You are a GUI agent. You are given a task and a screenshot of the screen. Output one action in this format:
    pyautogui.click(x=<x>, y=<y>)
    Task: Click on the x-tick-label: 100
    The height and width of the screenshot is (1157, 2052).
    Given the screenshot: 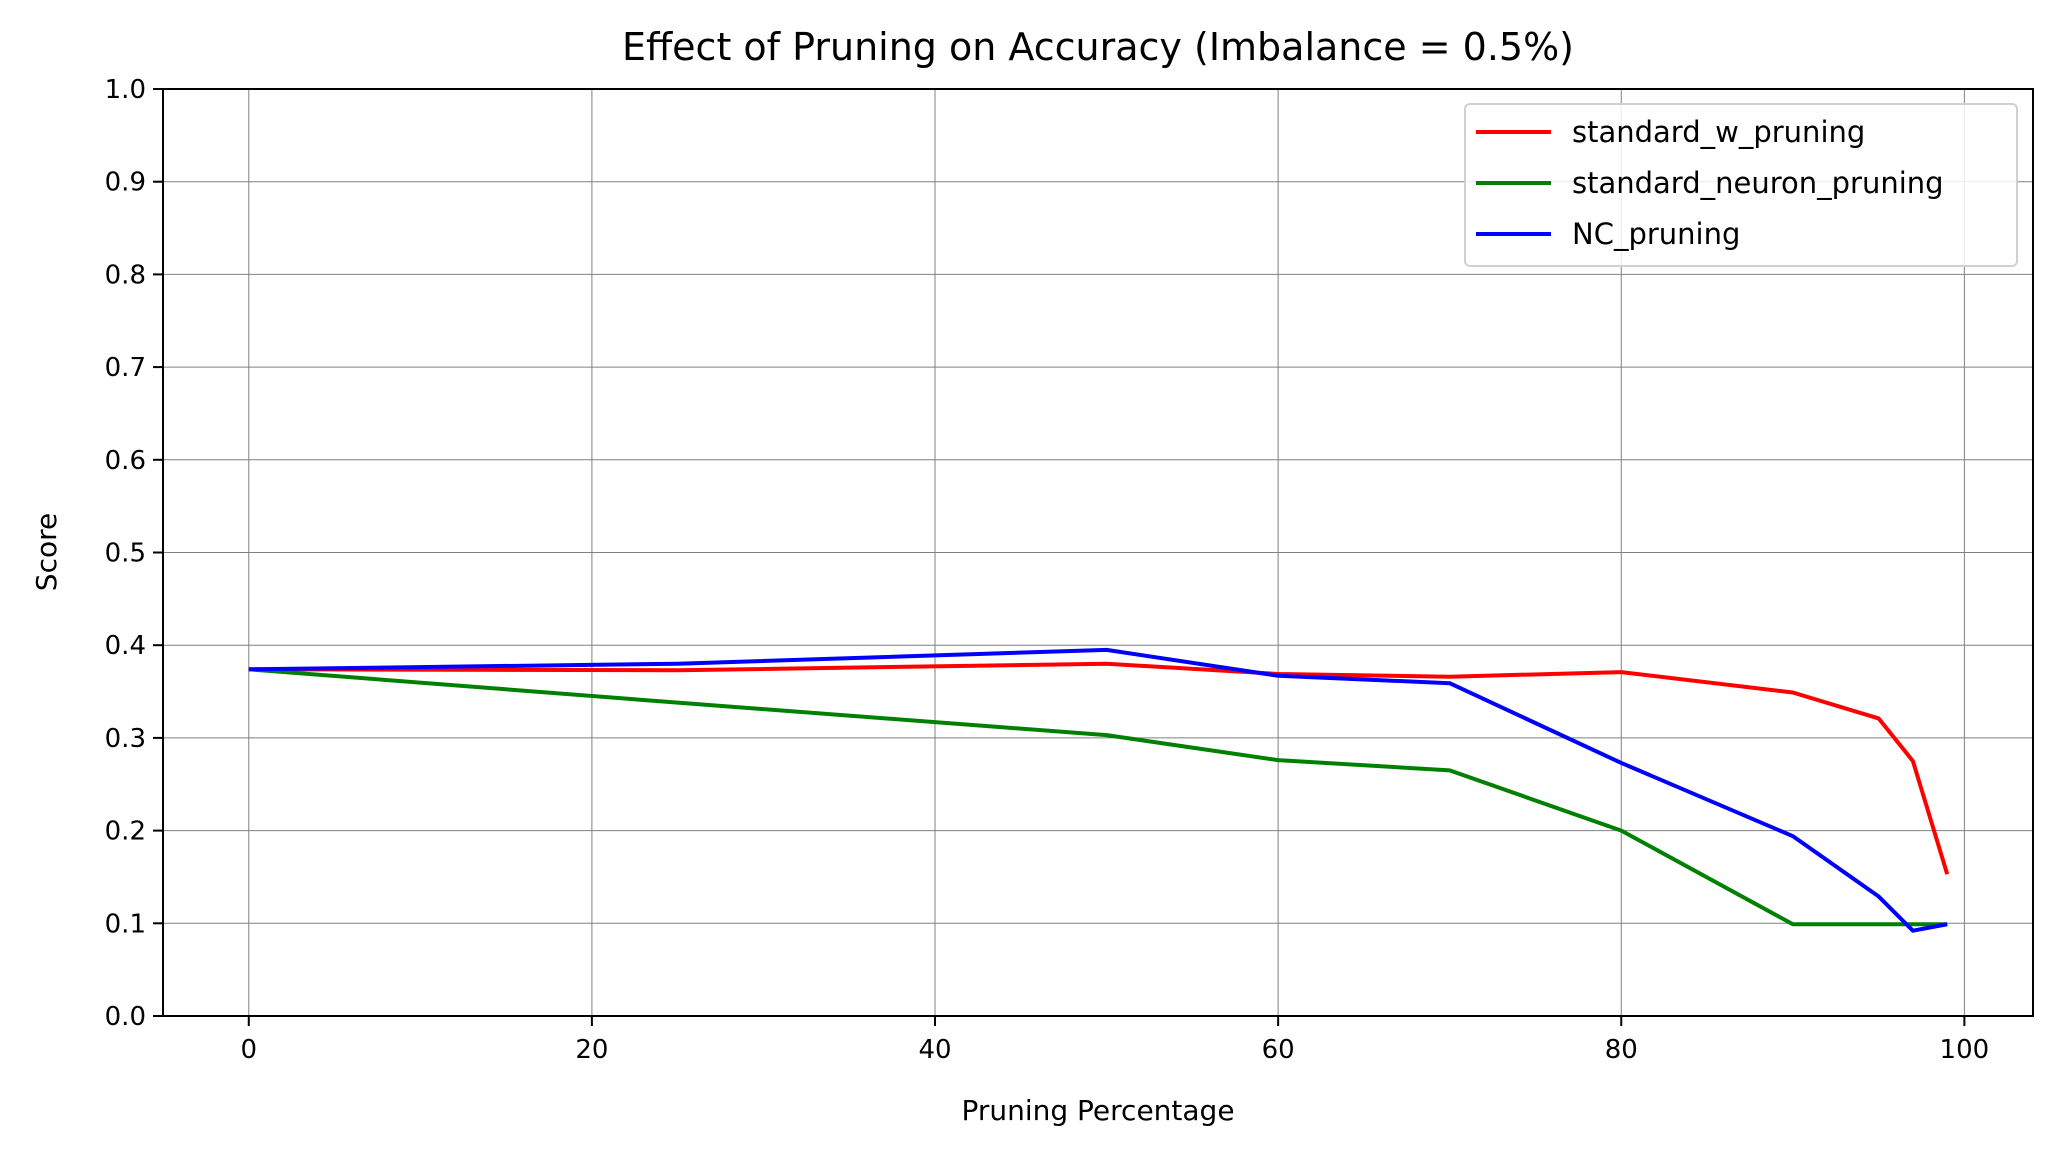 What is the action you would take?
    pyautogui.click(x=1965, y=1050)
    